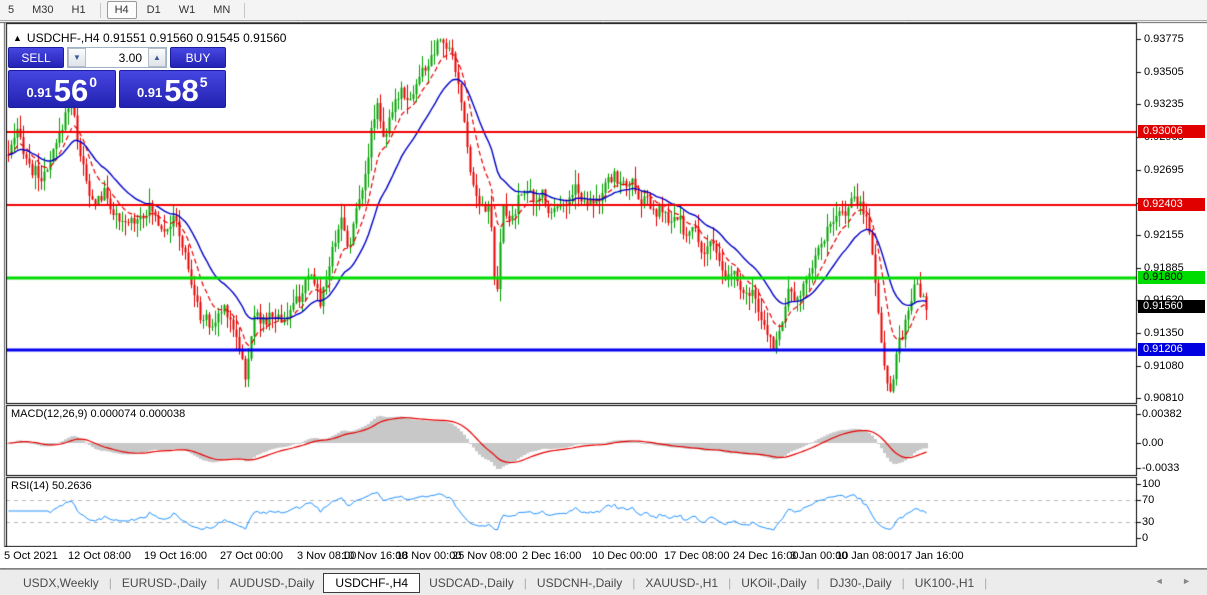 This screenshot has width=1207, height=595. I want to click on date-tick-label: 5 Oct 2021, so click(31, 556).